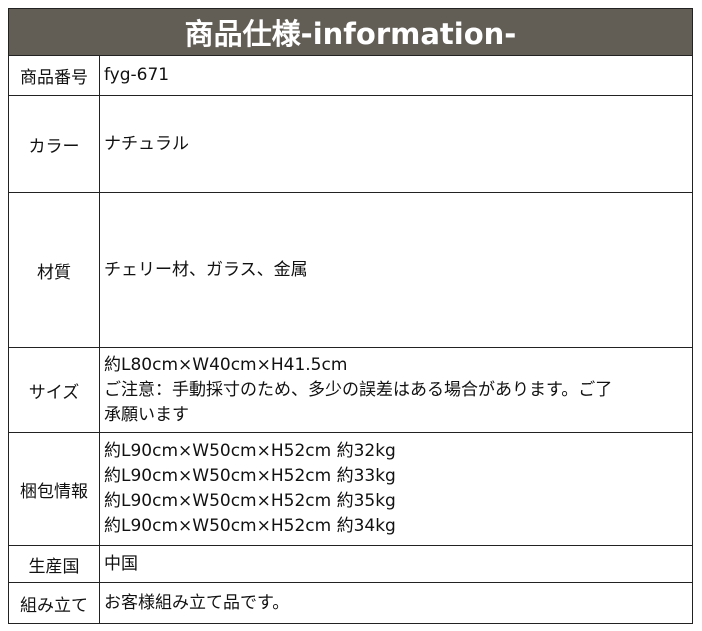 The height and width of the screenshot is (631, 702). I want to click on value-line: 約L90cm×W50cm×H52cm 約35kg, so click(250, 501).